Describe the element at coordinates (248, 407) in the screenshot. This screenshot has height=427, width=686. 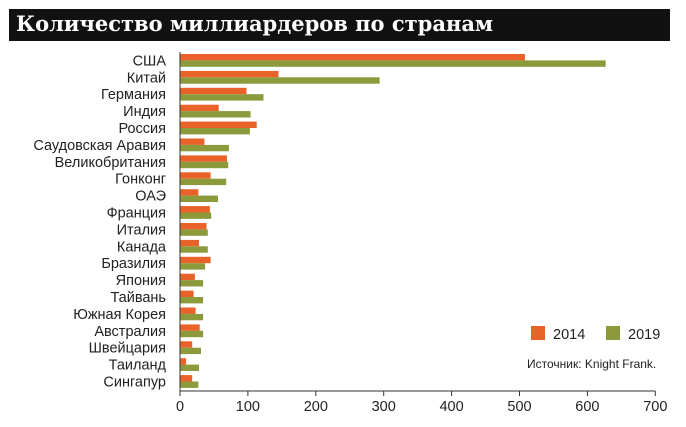
I see `x-tick-label: 100` at that location.